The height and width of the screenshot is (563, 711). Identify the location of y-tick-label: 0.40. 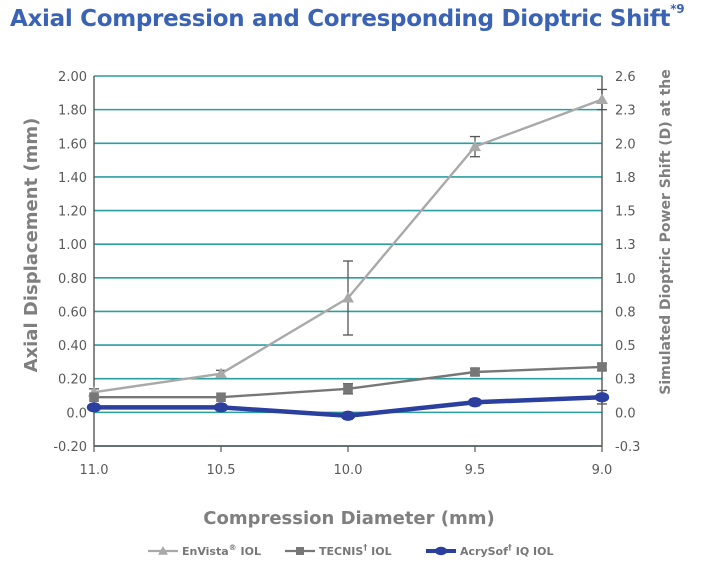
(72, 346).